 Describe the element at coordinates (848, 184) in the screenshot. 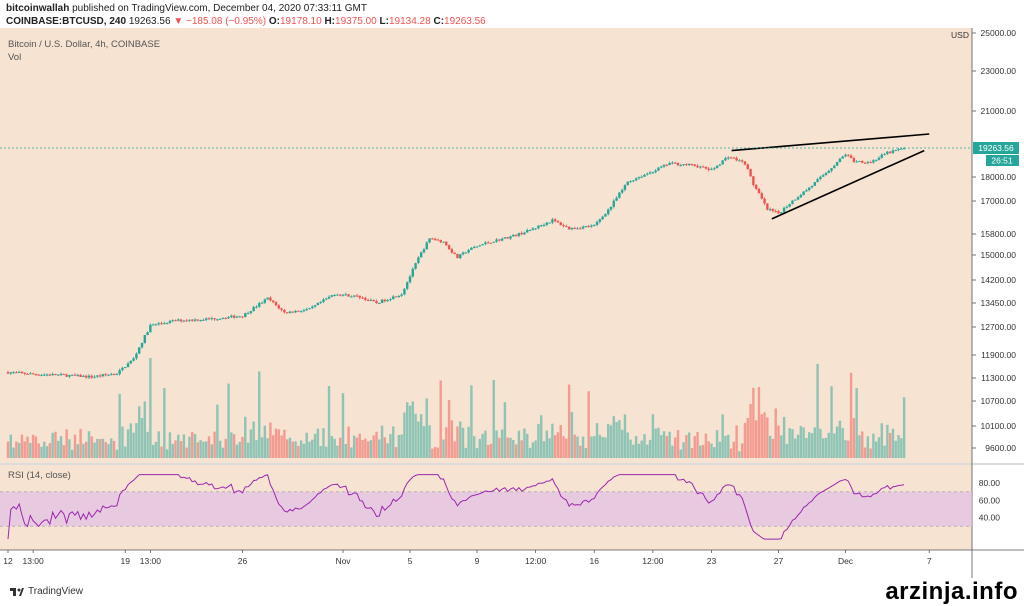

I see `trendline-lower` at that location.